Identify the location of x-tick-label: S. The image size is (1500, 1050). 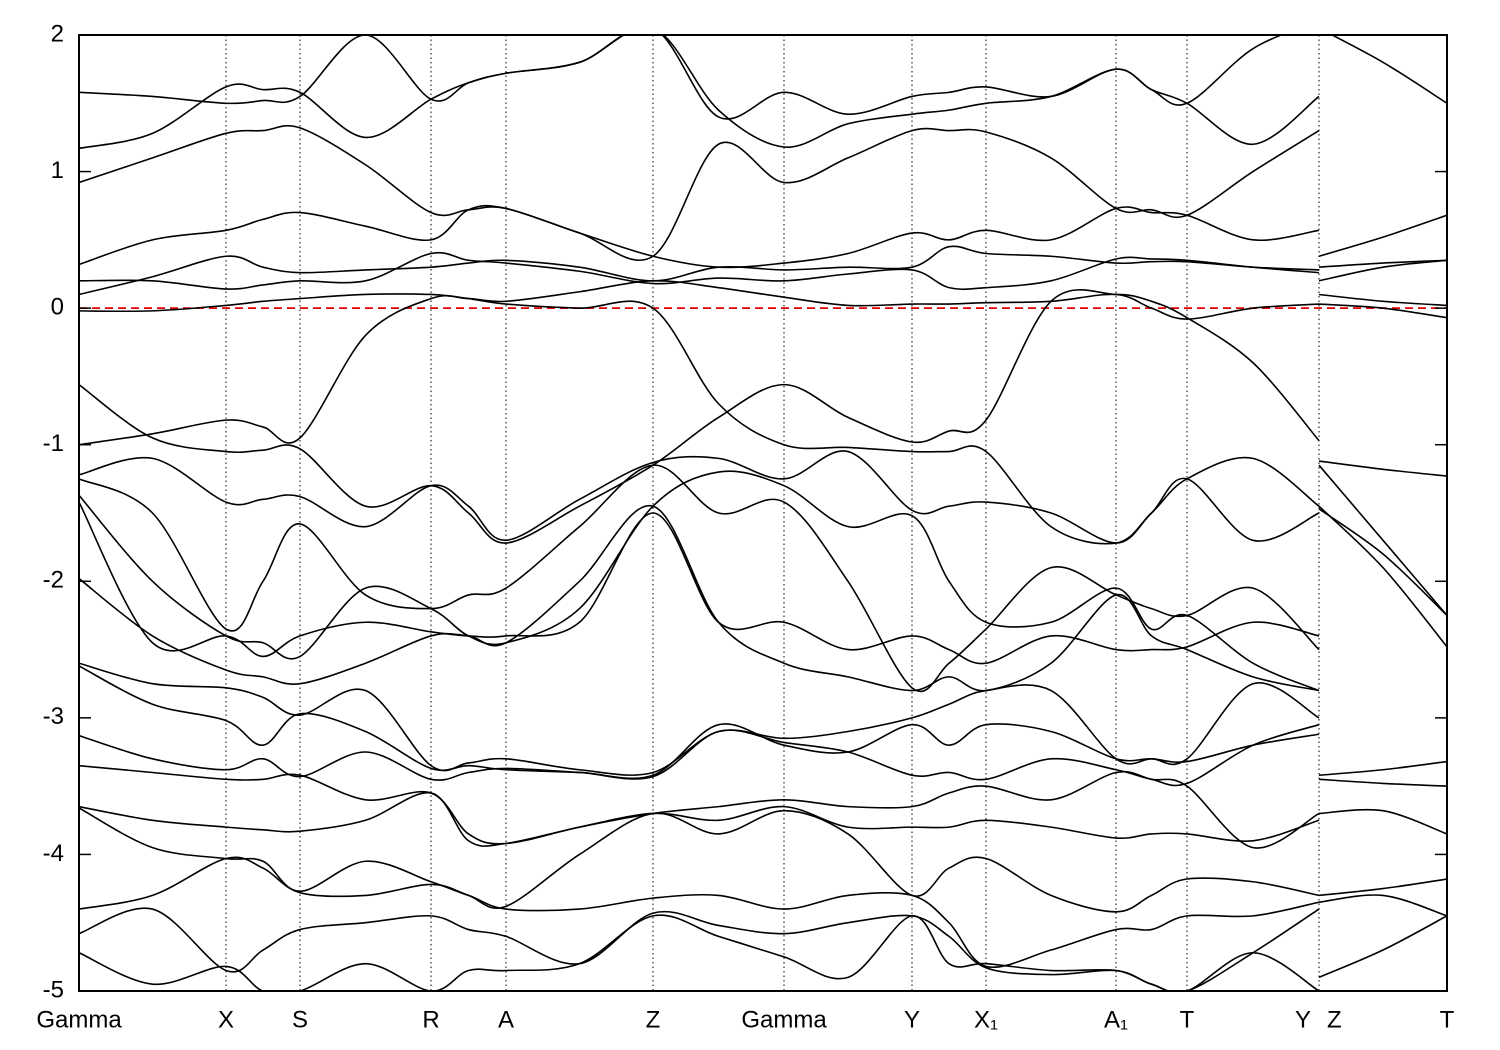
(300, 1019).